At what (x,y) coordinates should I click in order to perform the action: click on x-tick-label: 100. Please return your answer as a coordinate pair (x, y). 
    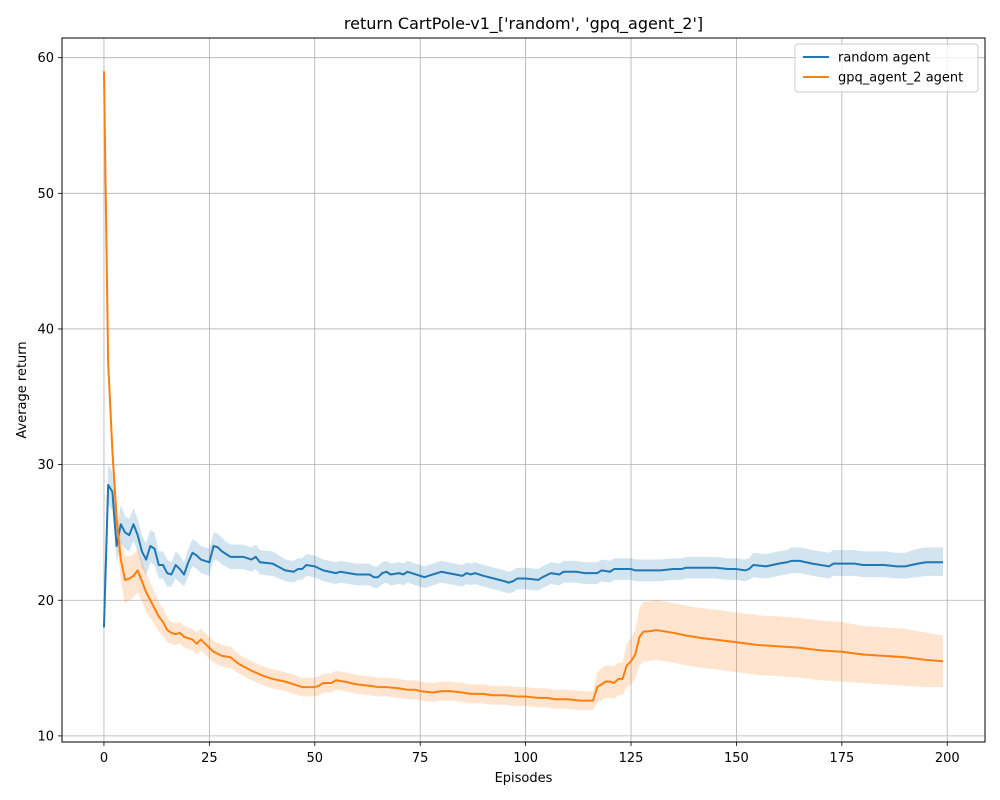
    Looking at the image, I should click on (525, 758).